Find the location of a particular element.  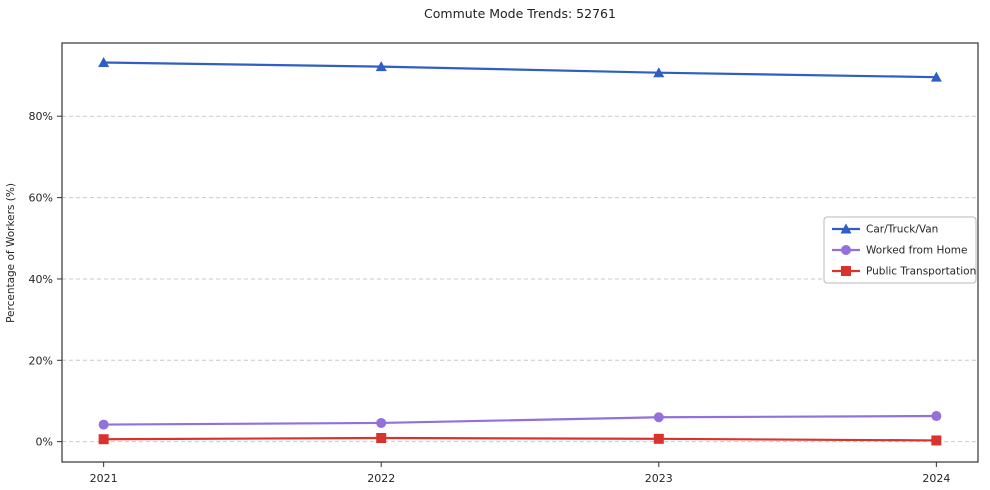

legend-item: Worked from Home is located at coordinates (899, 251).